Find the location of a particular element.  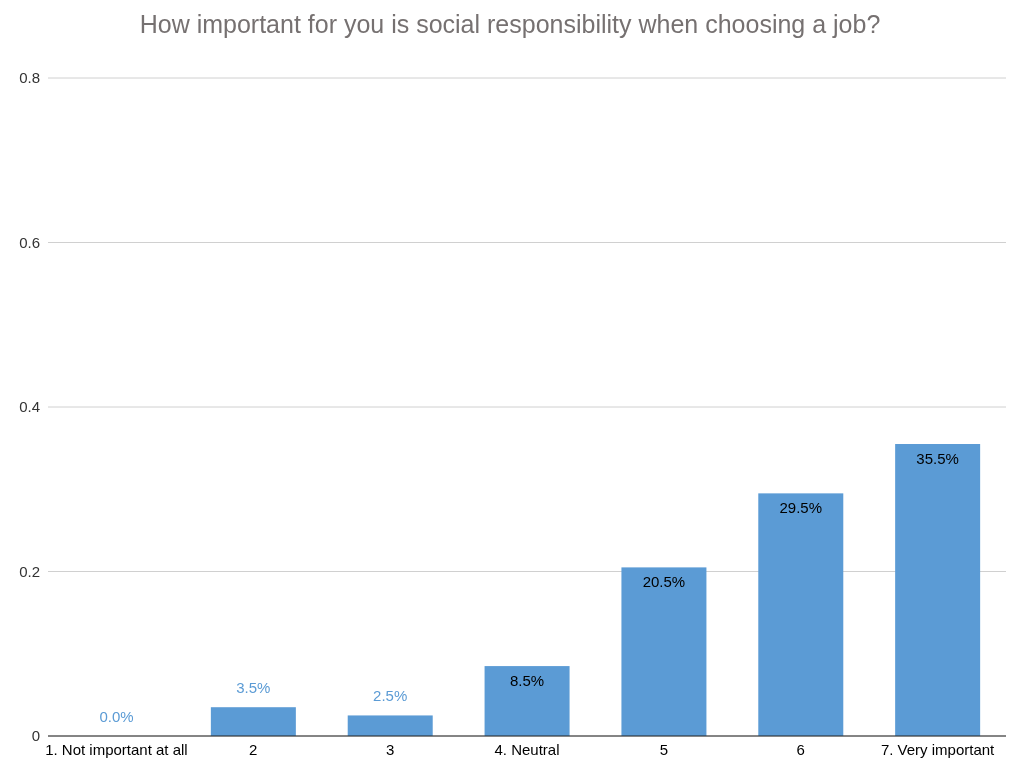

data-label: 3.5% is located at coordinates (253, 688).